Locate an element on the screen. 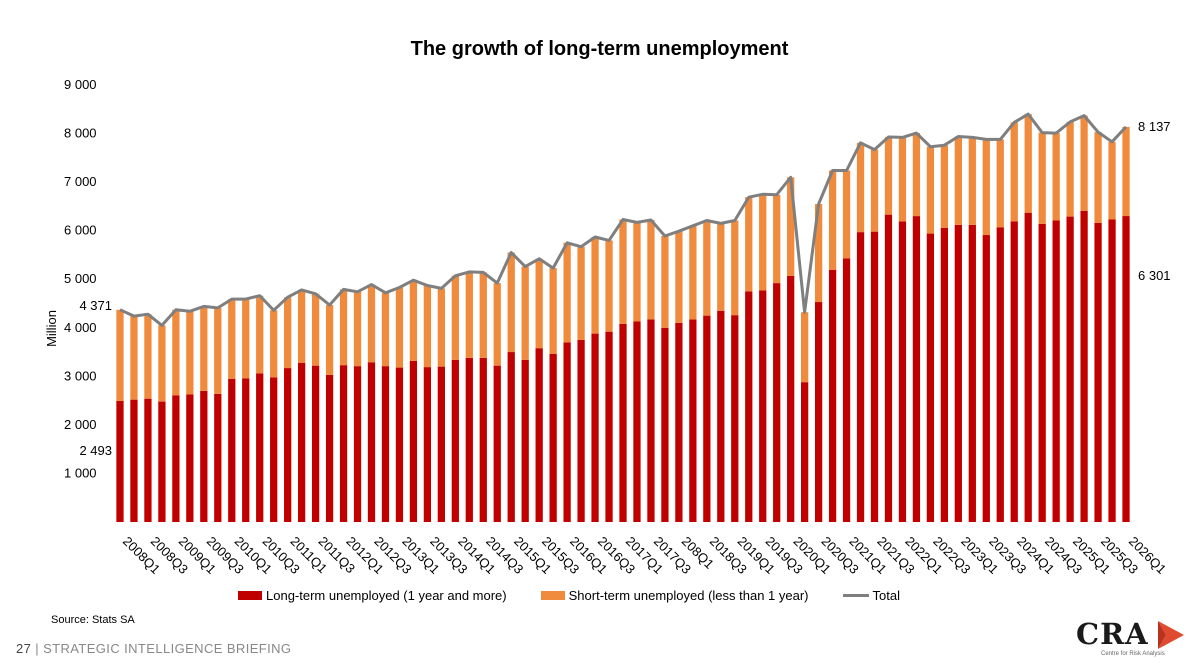 The width and height of the screenshot is (1199, 667). legend-item-total: Total is located at coordinates (871, 595).